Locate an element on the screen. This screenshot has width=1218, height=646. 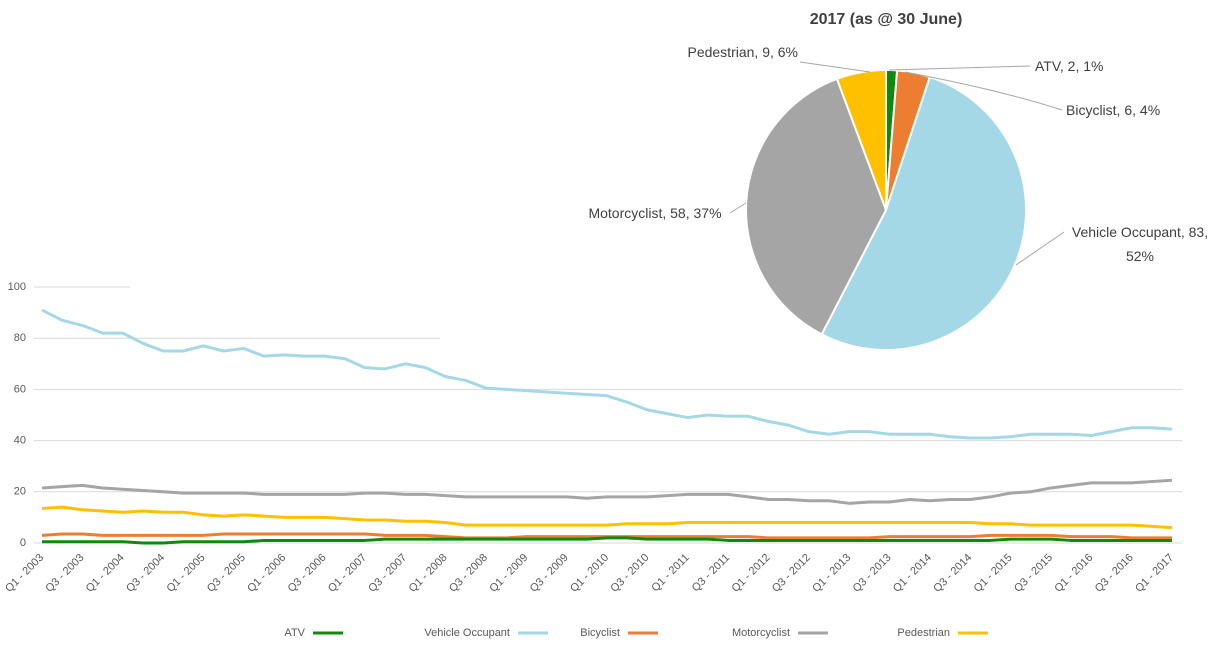
x-tick-label: Q1 - 2017 is located at coordinates (1154, 573).